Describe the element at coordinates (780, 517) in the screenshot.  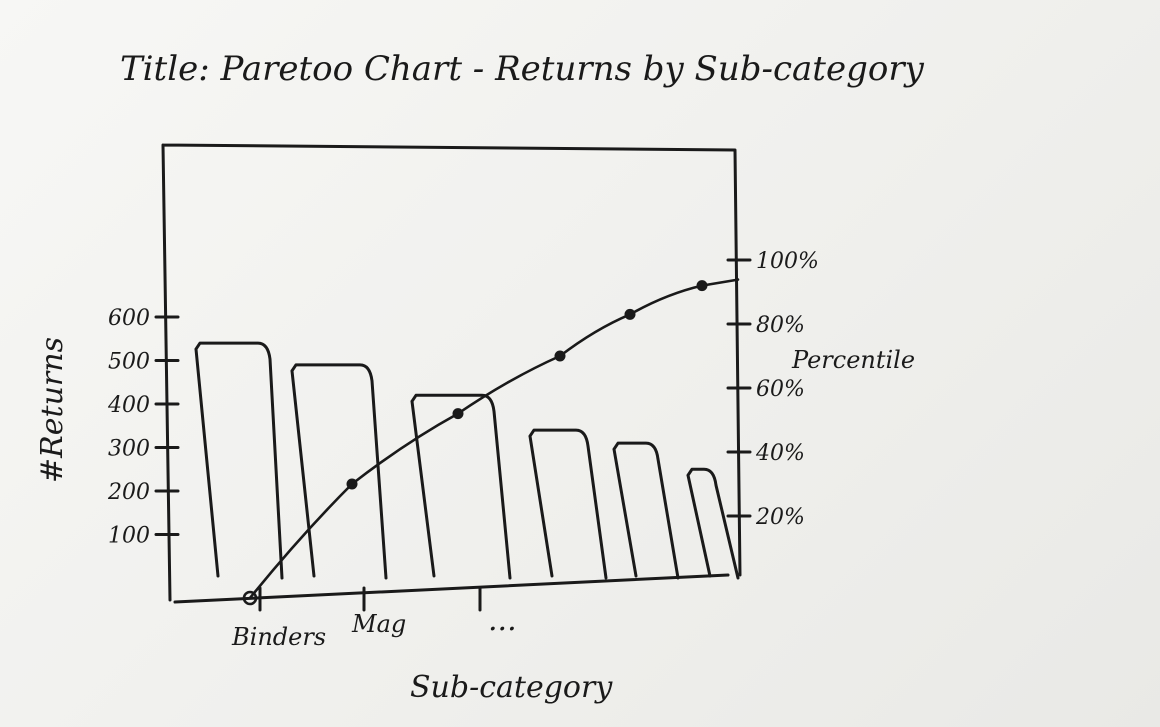
I see `y2-tick-label: 20%` at that location.